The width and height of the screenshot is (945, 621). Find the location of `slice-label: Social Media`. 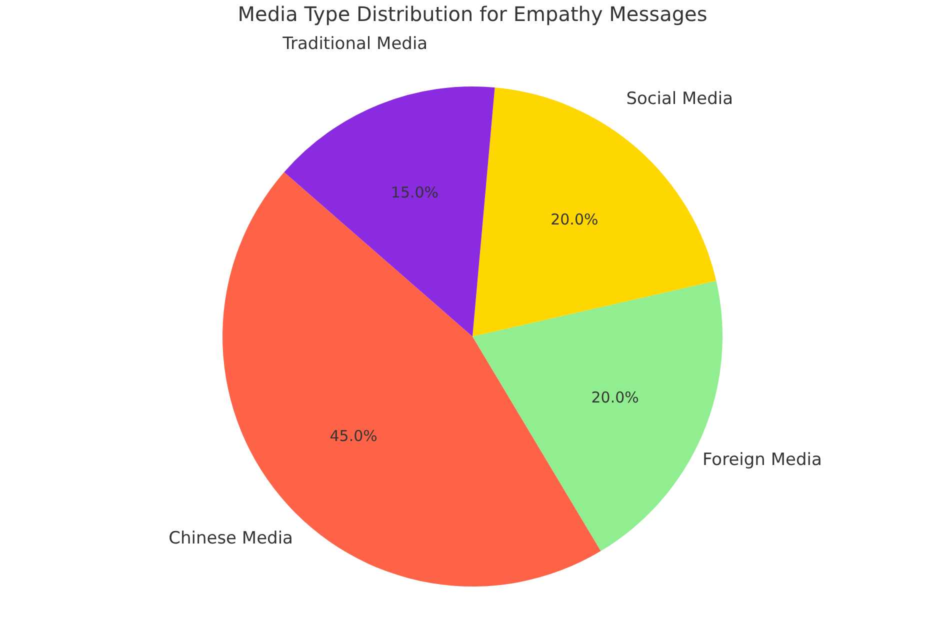

slice-label: Social Media is located at coordinates (680, 99).